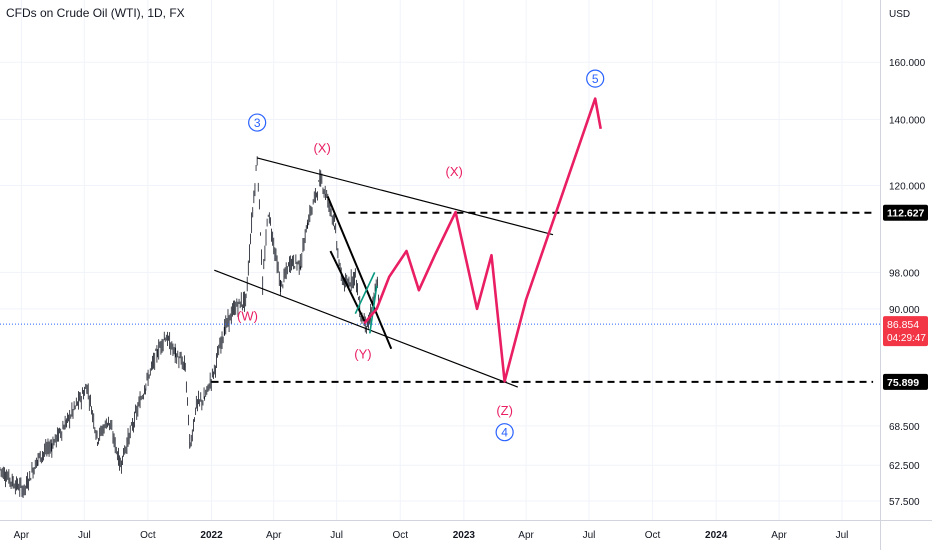  I want to click on y-tick-label: 98.000, so click(904, 273).